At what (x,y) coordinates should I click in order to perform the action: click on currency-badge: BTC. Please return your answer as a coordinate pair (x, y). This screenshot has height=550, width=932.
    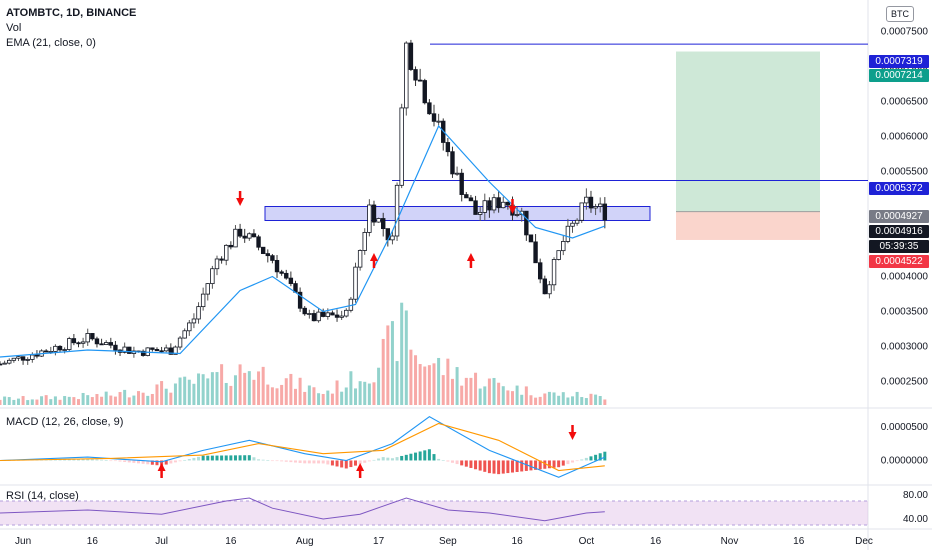
    Looking at the image, I should click on (900, 14).